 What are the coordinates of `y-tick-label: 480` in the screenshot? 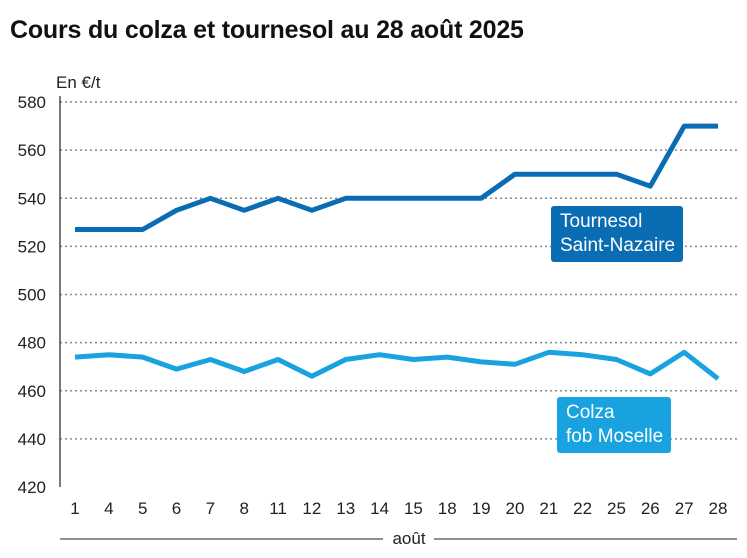 It's located at (32, 343).